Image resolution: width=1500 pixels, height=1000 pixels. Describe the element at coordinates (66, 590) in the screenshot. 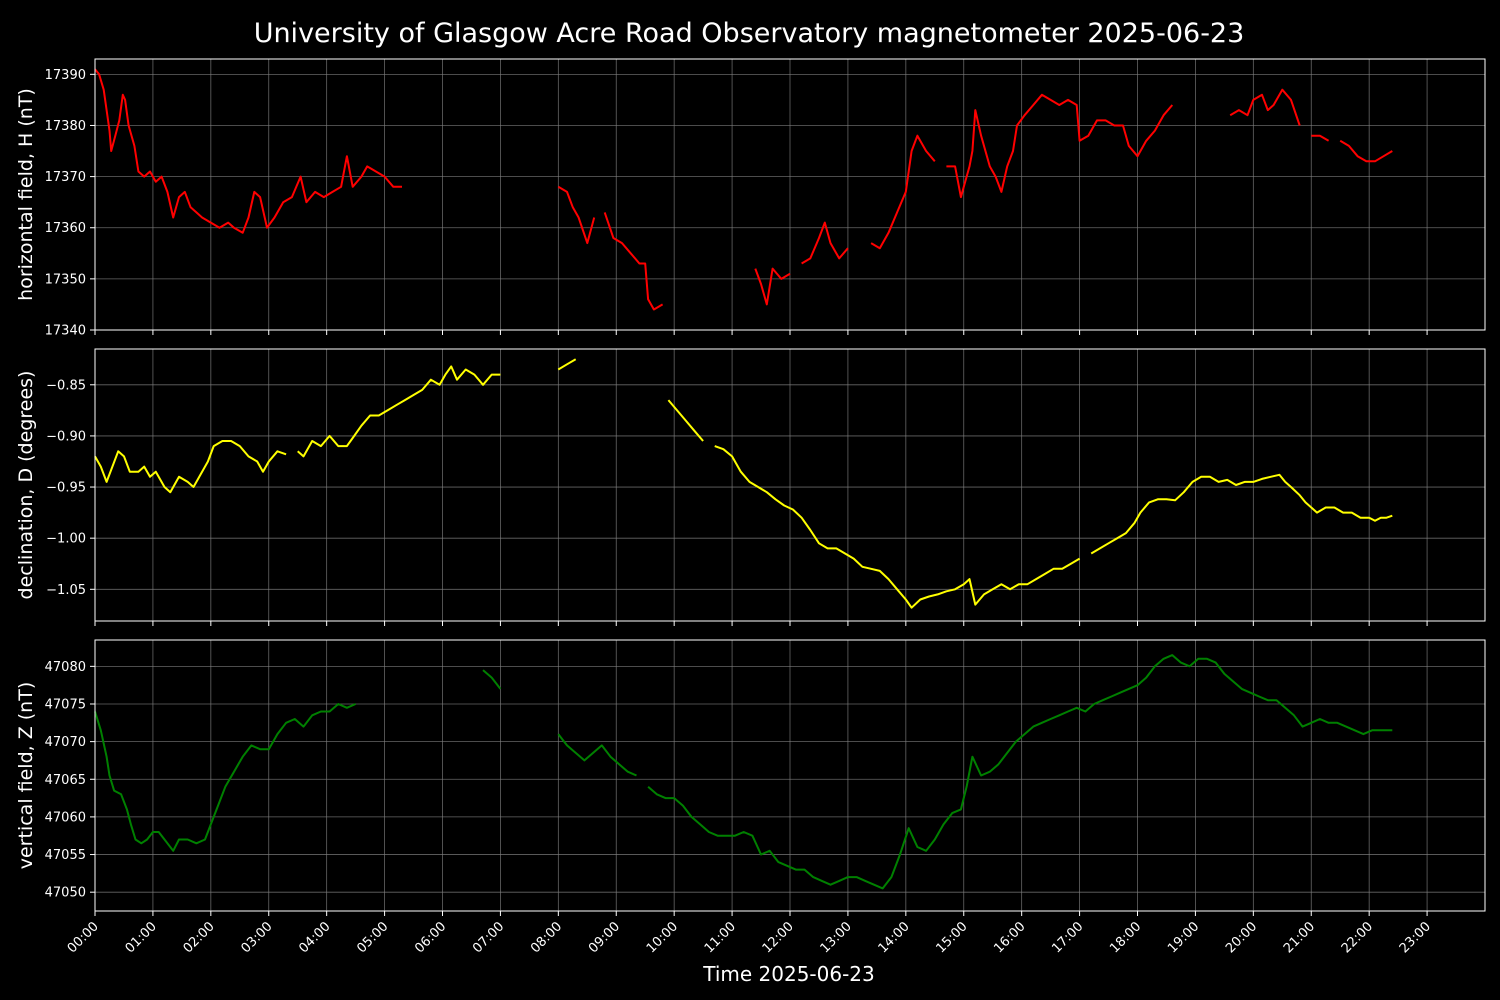

I see `y-tick-label: −1.05` at that location.